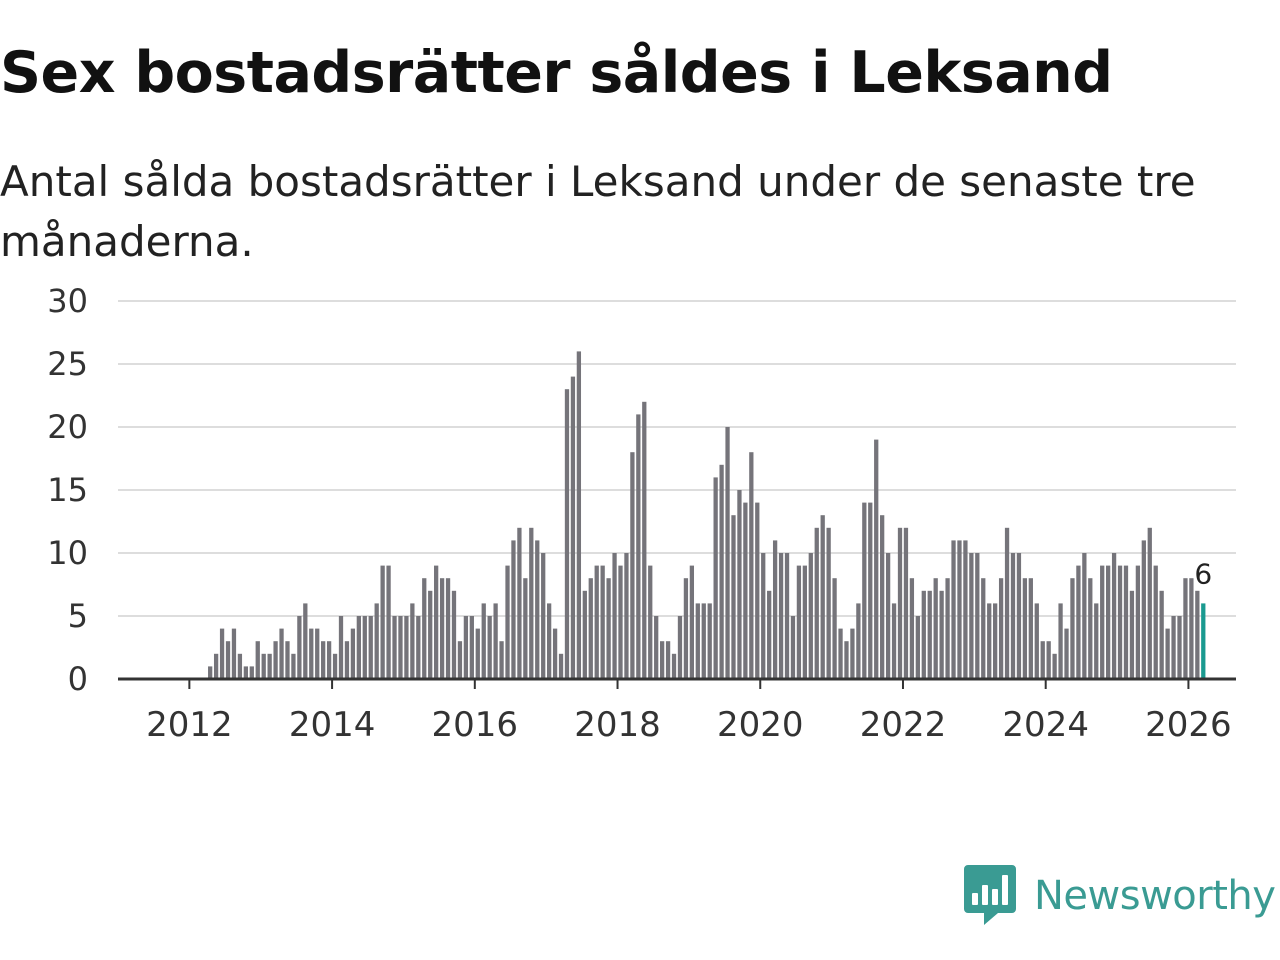  I want to click on y-tick-label: 20, so click(67, 427).